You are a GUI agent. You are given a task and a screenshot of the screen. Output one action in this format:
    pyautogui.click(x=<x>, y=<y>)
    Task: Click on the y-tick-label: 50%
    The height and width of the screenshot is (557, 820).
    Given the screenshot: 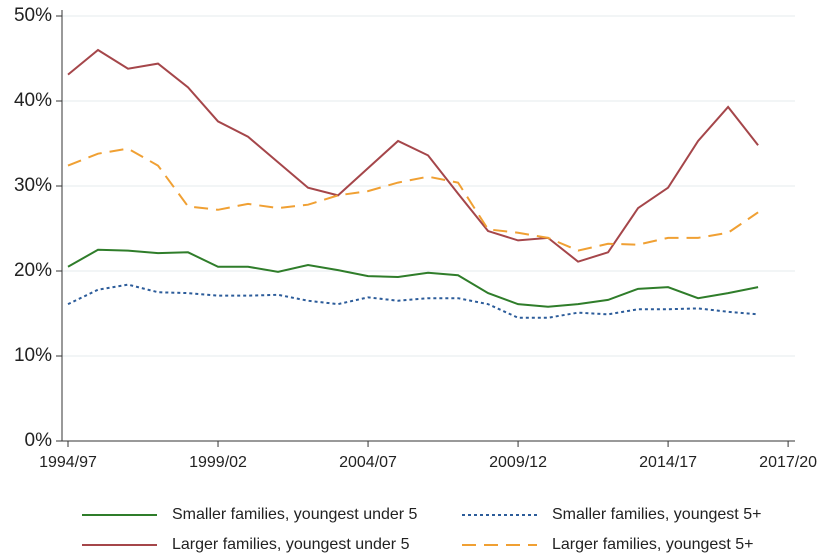 What is the action you would take?
    pyautogui.click(x=33, y=15)
    